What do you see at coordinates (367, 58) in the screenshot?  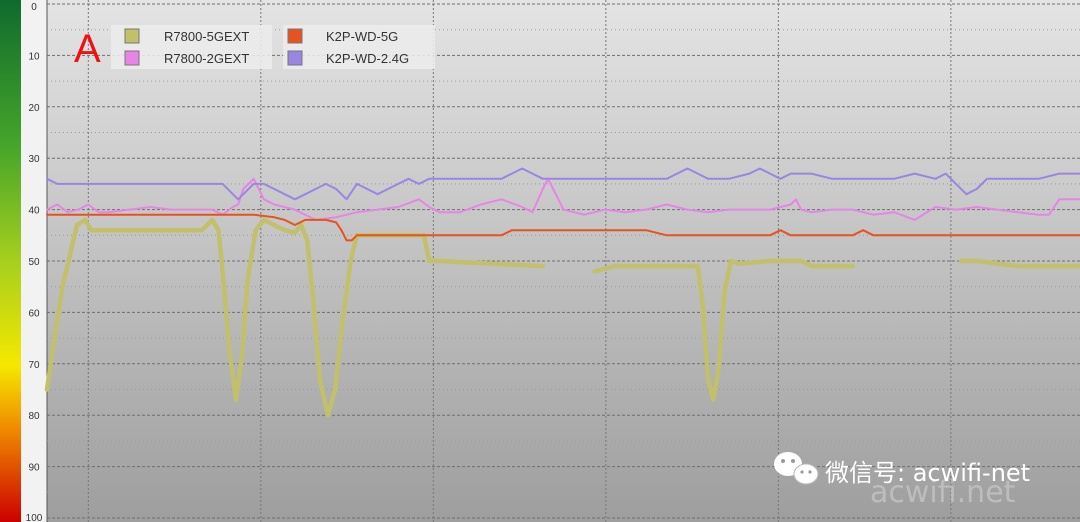 I see `legend-label-k2p-wd-24g: K2P-WD-2.4G` at bounding box center [367, 58].